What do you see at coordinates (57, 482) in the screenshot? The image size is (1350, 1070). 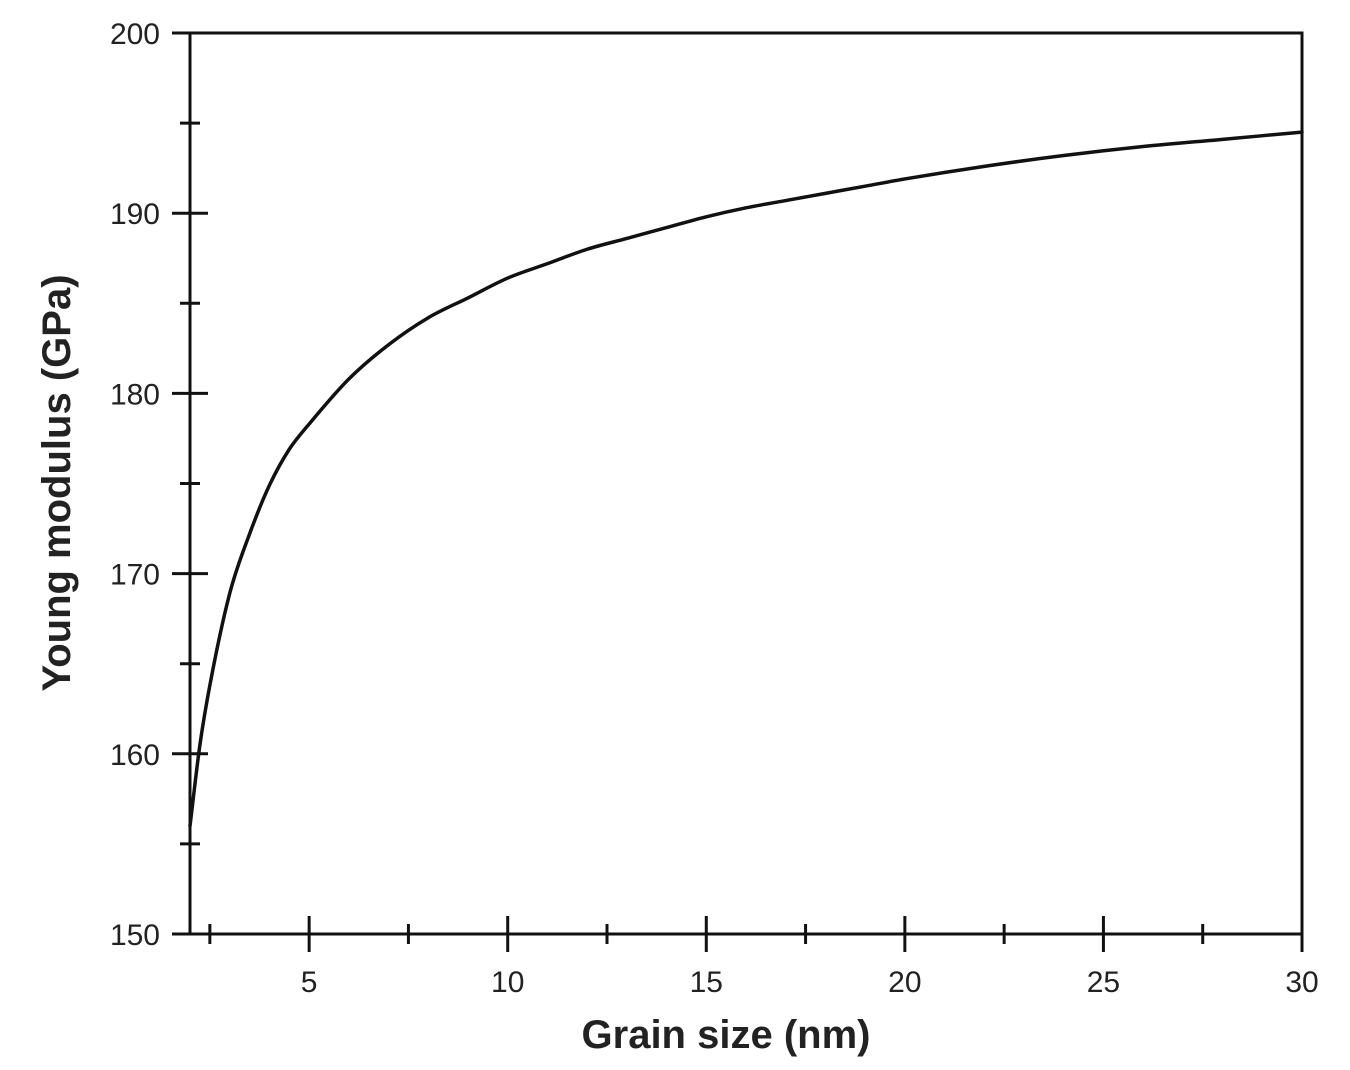 I see `y-axis-title: Young modulus (GPa)` at bounding box center [57, 482].